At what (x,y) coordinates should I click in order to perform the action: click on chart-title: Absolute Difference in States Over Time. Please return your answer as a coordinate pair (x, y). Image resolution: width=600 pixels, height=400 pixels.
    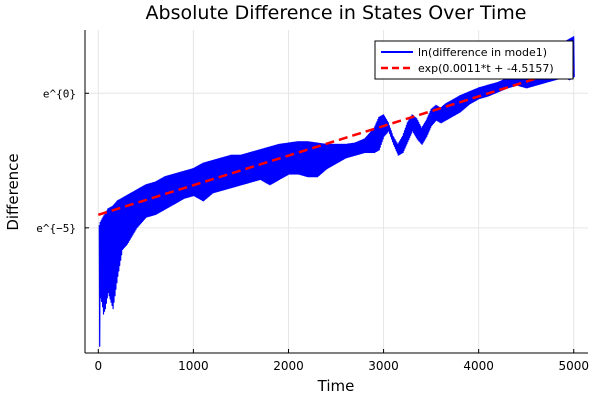
    Looking at the image, I should click on (336, 13).